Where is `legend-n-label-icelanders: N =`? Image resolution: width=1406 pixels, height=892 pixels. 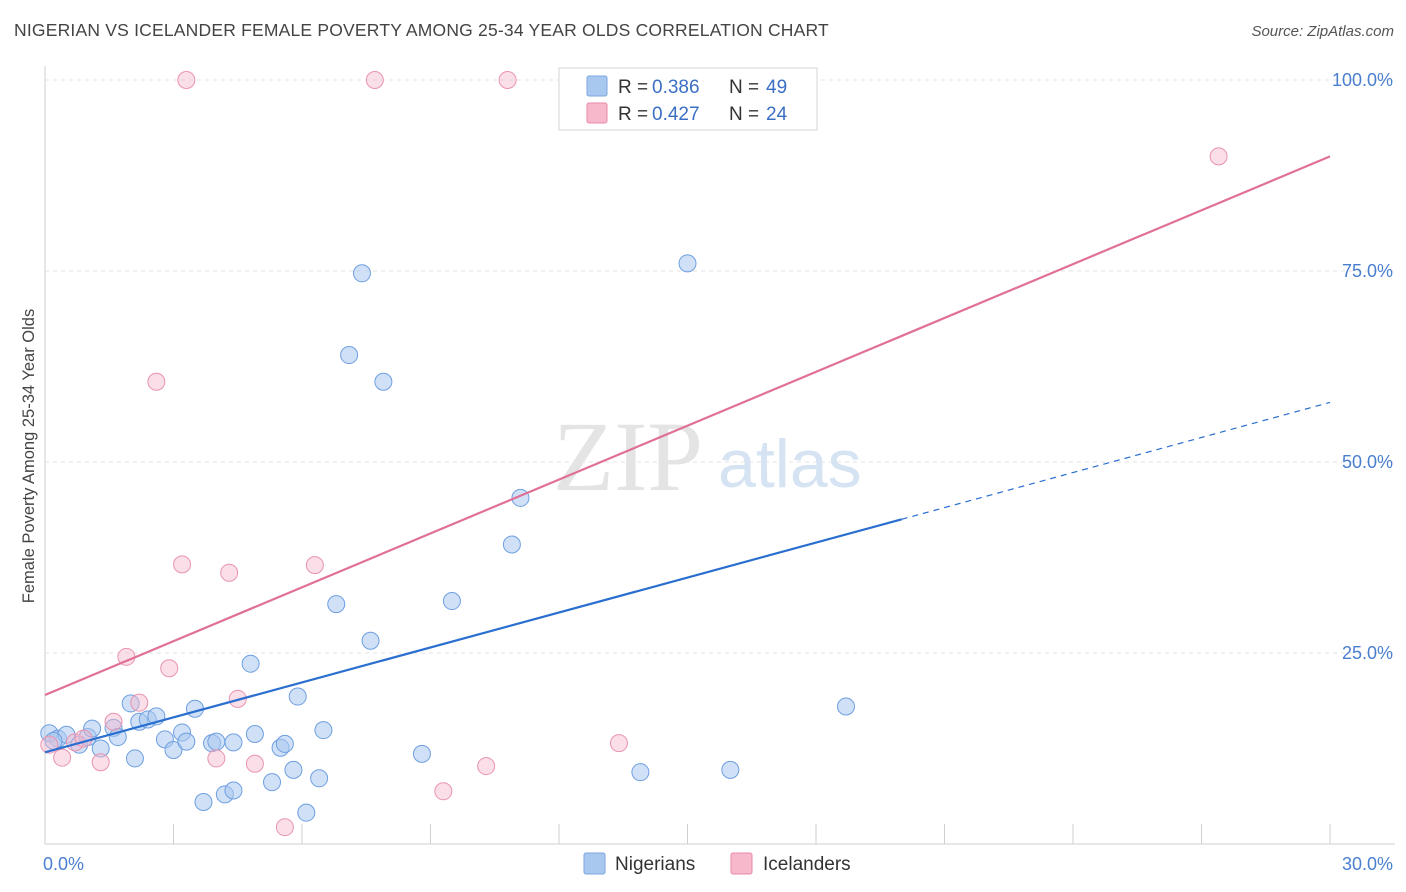 legend-n-label-icelanders: N = is located at coordinates (744, 114).